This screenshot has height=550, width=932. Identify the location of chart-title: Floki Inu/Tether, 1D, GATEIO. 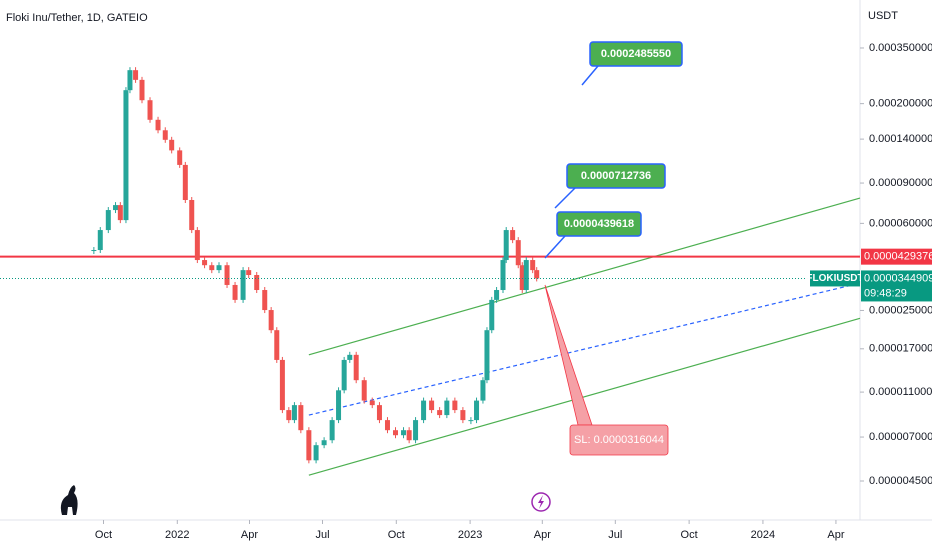
(77, 18).